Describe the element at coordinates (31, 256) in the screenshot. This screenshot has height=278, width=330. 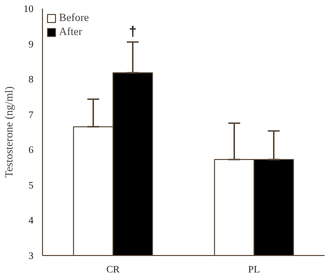
I see `y-tick-label: 3` at that location.